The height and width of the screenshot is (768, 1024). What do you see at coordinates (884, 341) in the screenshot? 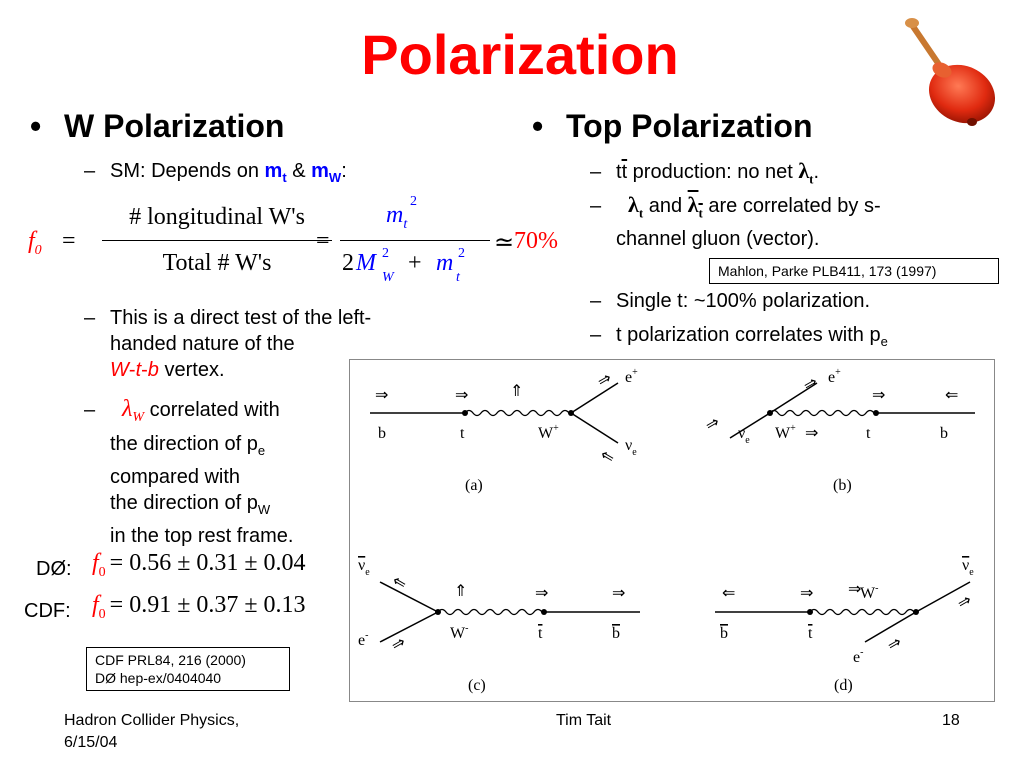
I see `t-pol-sub: e` at bounding box center [884, 341].